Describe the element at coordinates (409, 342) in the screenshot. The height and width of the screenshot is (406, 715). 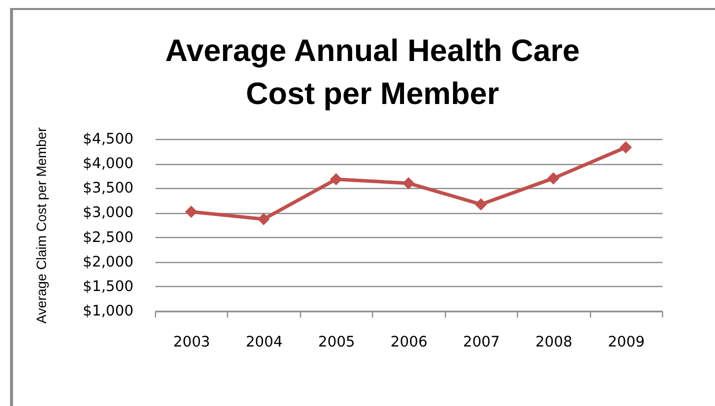
I see `x-tick-label: 2006` at that location.